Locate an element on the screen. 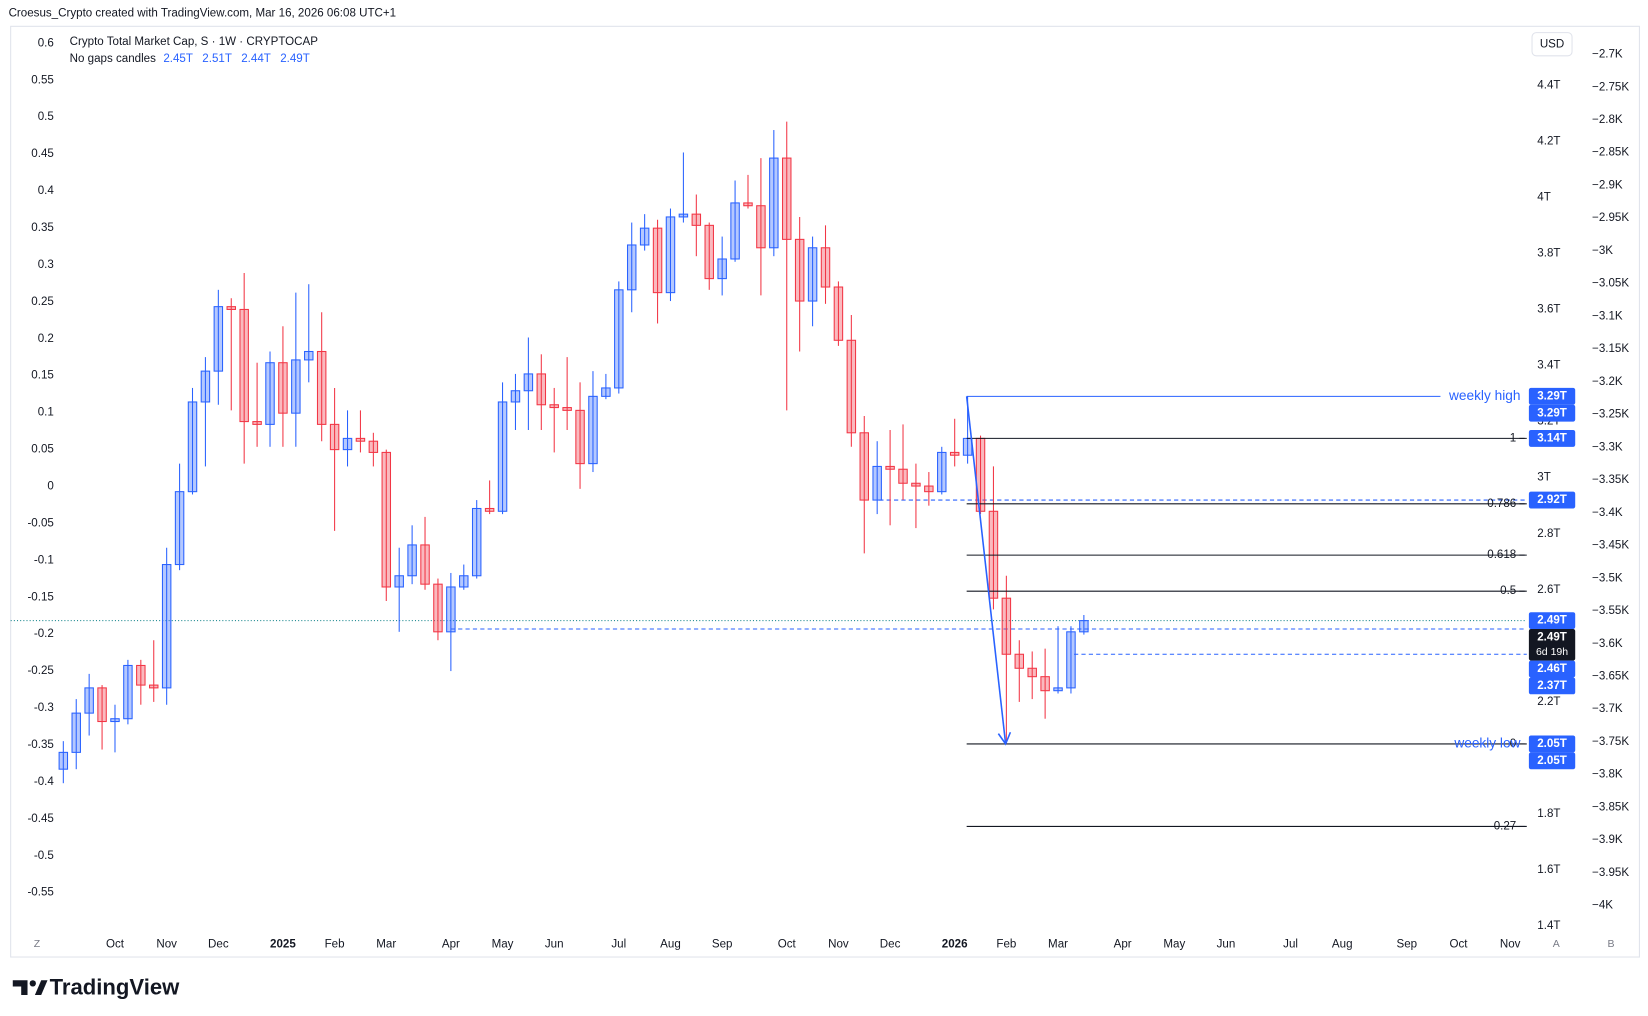 Image resolution: width=1648 pixels, height=1016 pixels. x-tick-label: 2025 is located at coordinates (283, 944).